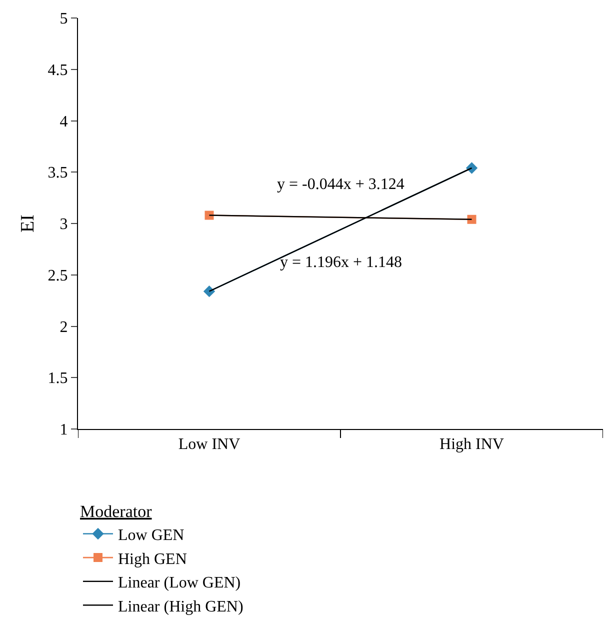 This screenshot has width=609, height=629. What do you see at coordinates (153, 559) in the screenshot?
I see `legend-label: High GEN` at bounding box center [153, 559].